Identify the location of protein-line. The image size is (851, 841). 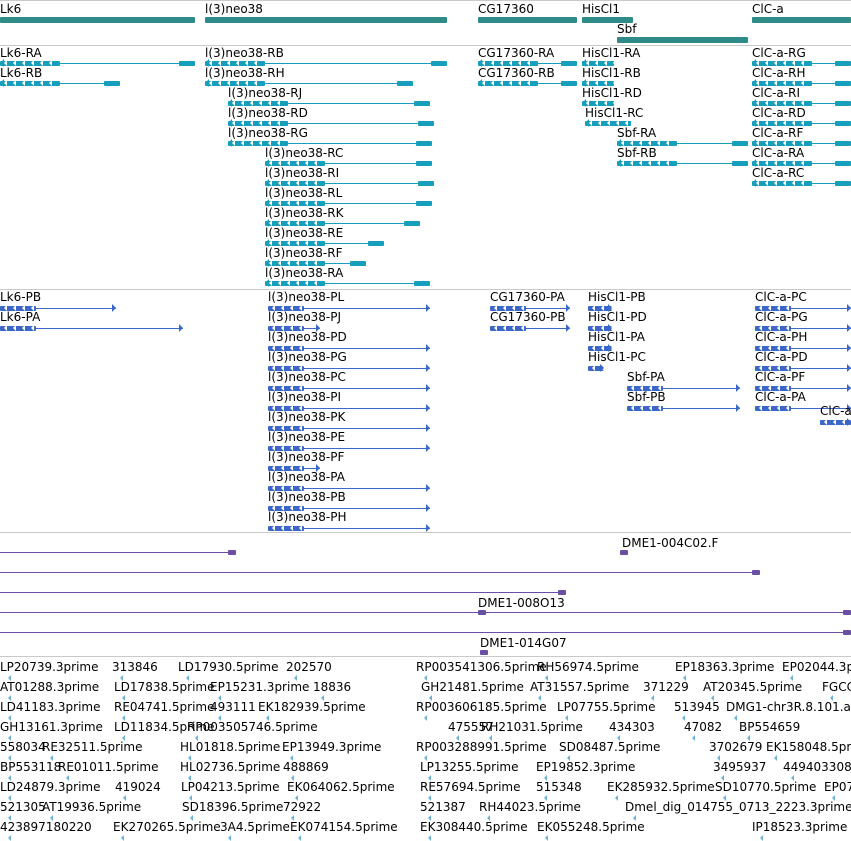
(803, 308).